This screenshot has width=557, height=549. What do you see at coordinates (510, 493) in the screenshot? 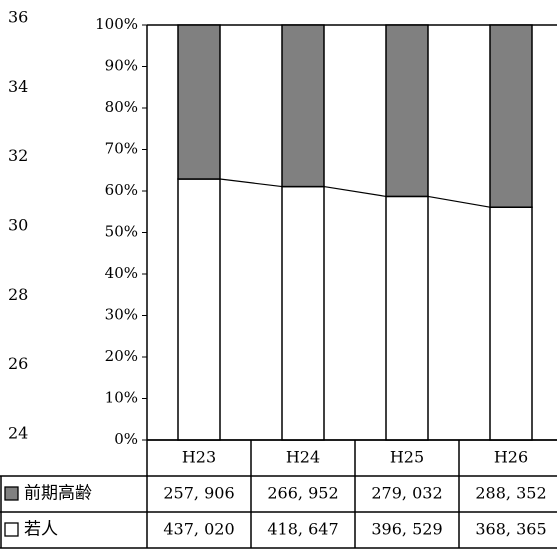
I see `table-cell-前期高齢-H26: 288, 352` at bounding box center [510, 493].